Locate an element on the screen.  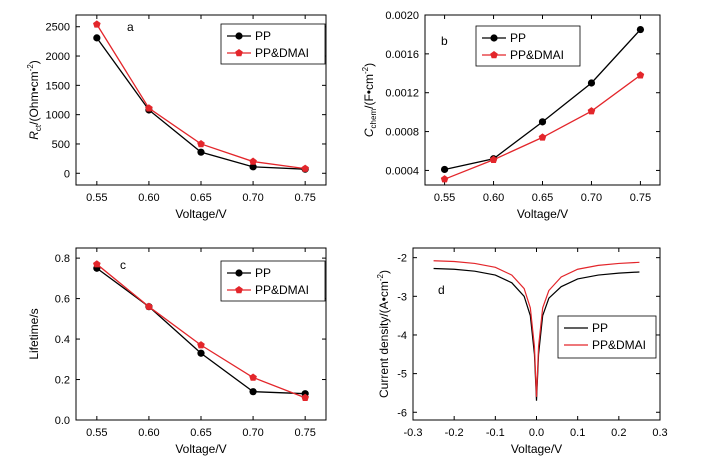
y-tick-label: 0.2 is located at coordinates (62, 381).